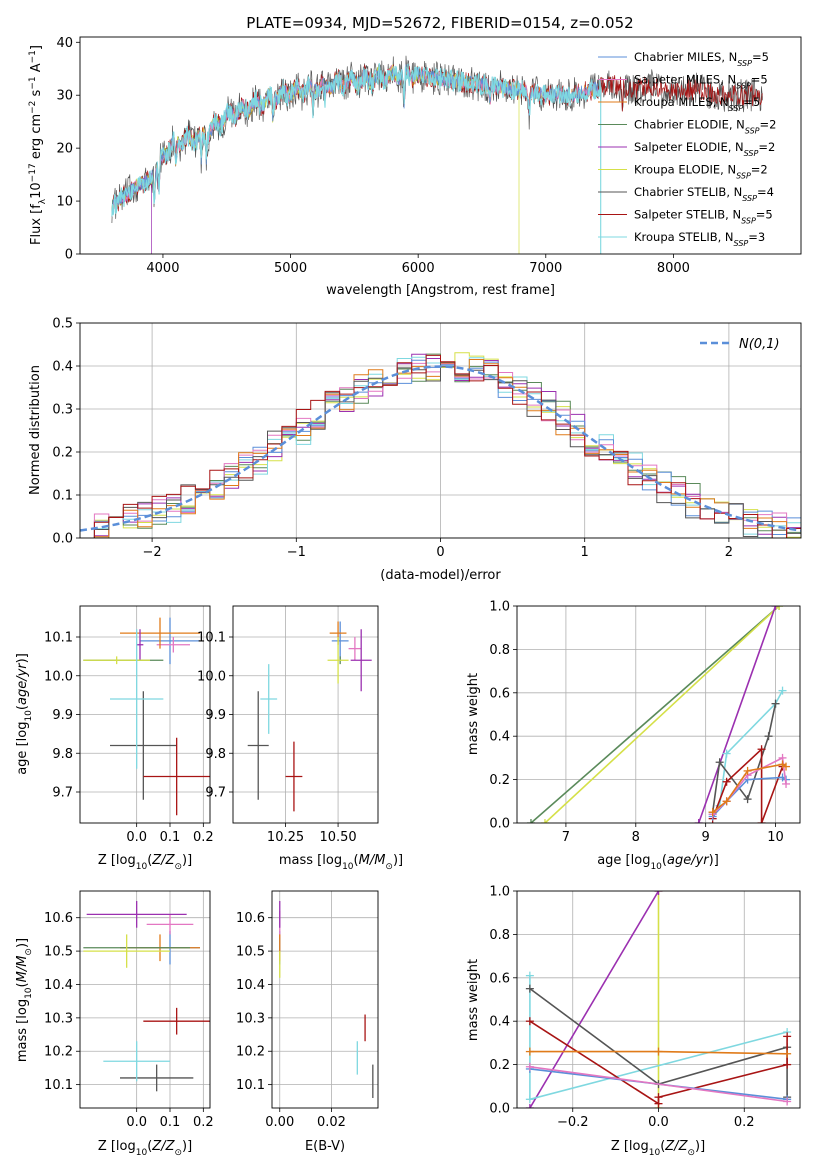  Describe the element at coordinates (440, 448) in the screenshot. I see `normal-curve` at that location.